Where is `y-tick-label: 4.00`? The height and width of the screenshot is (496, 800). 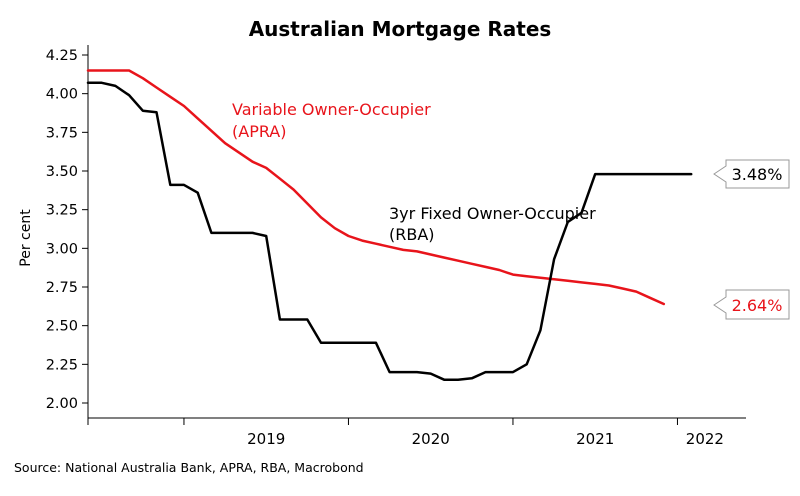 y-tick-label: 4.00 is located at coordinates (62, 95).